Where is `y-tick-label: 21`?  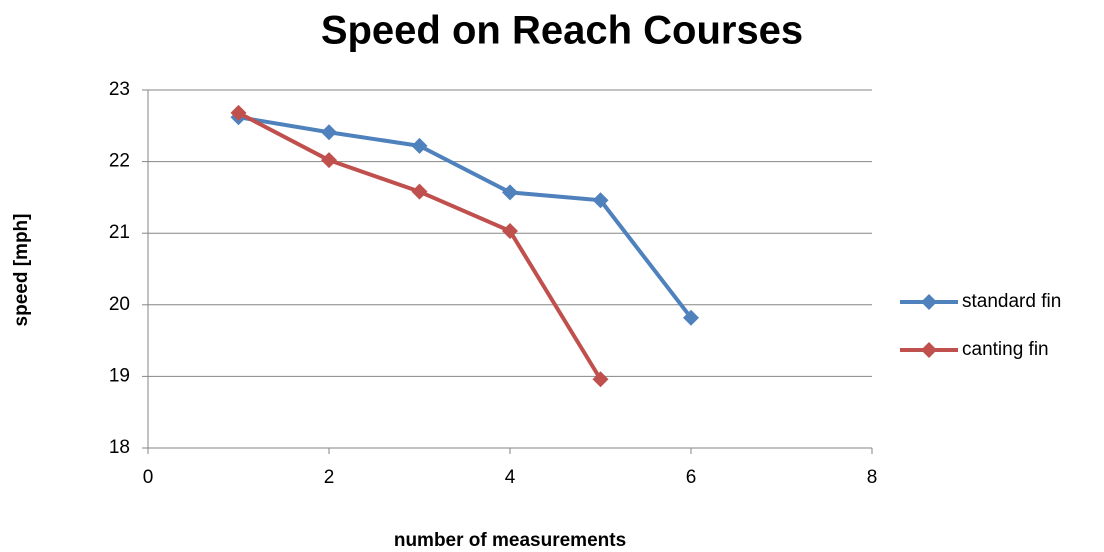
y-tick-label: 21 is located at coordinates (119, 232).